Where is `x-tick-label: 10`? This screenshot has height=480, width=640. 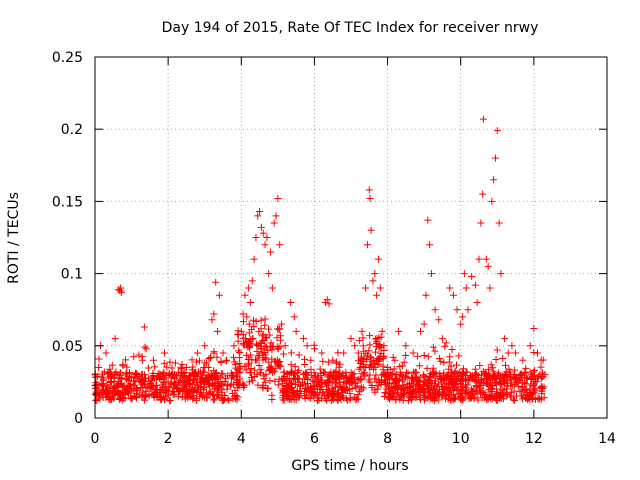
x-tick-label: 10 is located at coordinates (461, 439).